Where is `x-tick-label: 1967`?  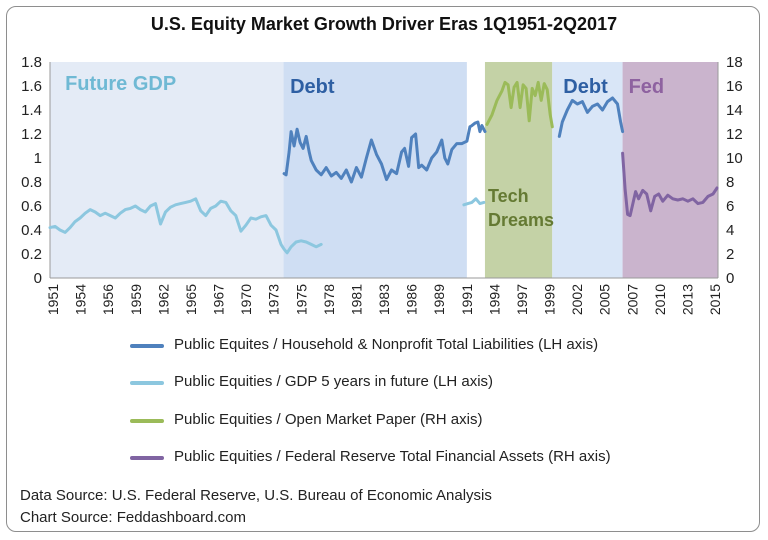
x-tick-label: 1967 is located at coordinates (219, 299).